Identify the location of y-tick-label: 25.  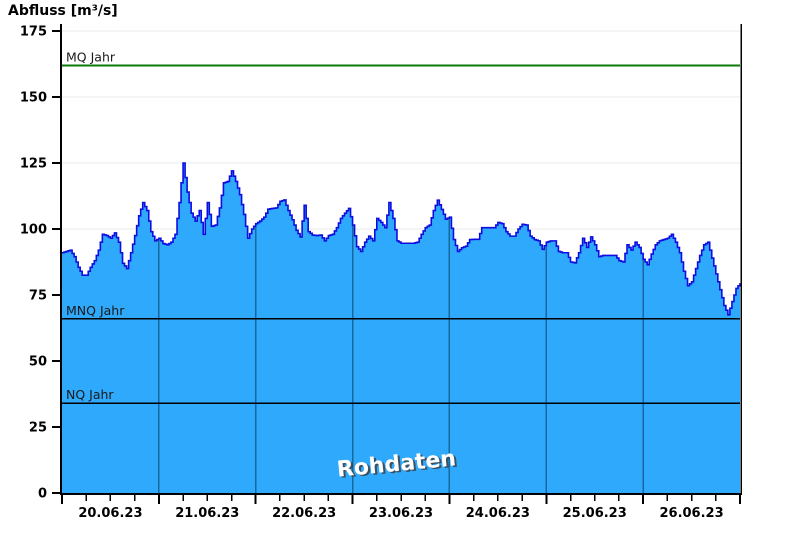
(38, 428).